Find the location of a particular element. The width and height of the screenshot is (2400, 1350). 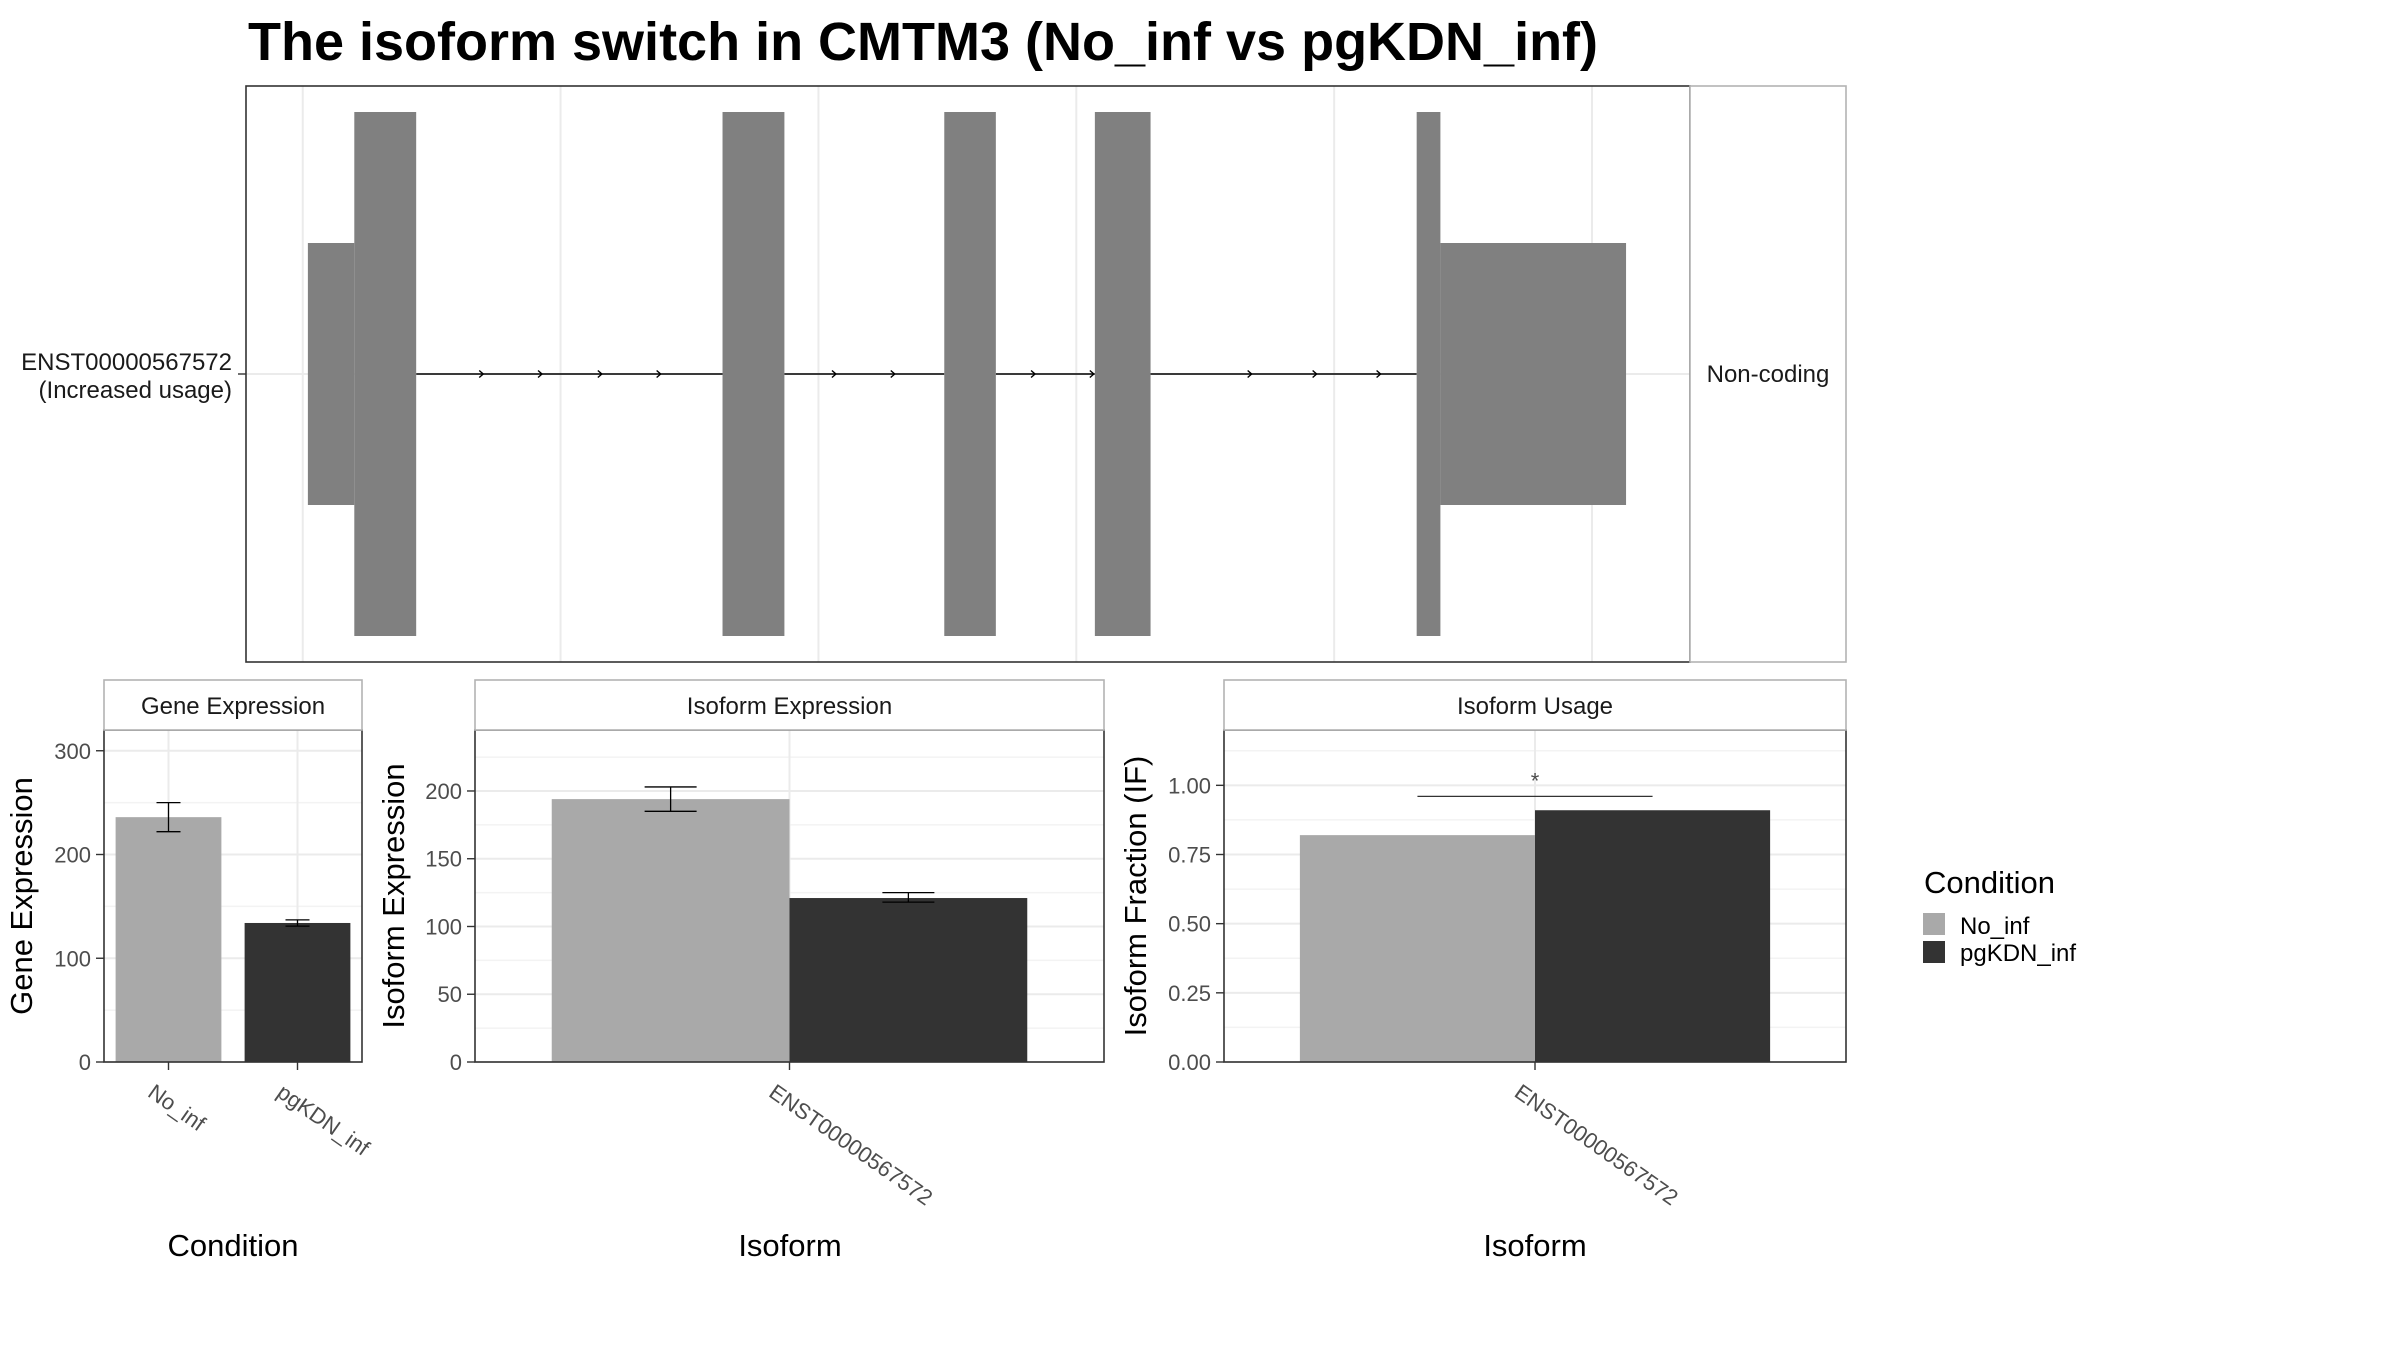

panel-strip-title: Gene Expression is located at coordinates (233, 706).